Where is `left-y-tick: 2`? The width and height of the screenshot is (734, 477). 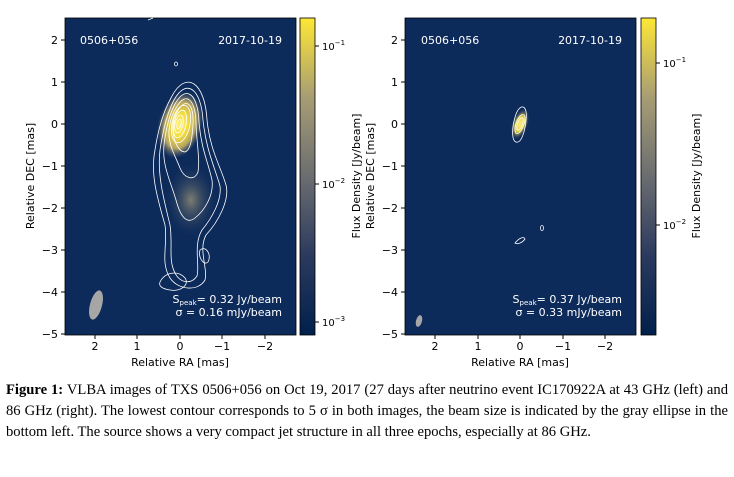
left-y-tick: 2 is located at coordinates (54, 40).